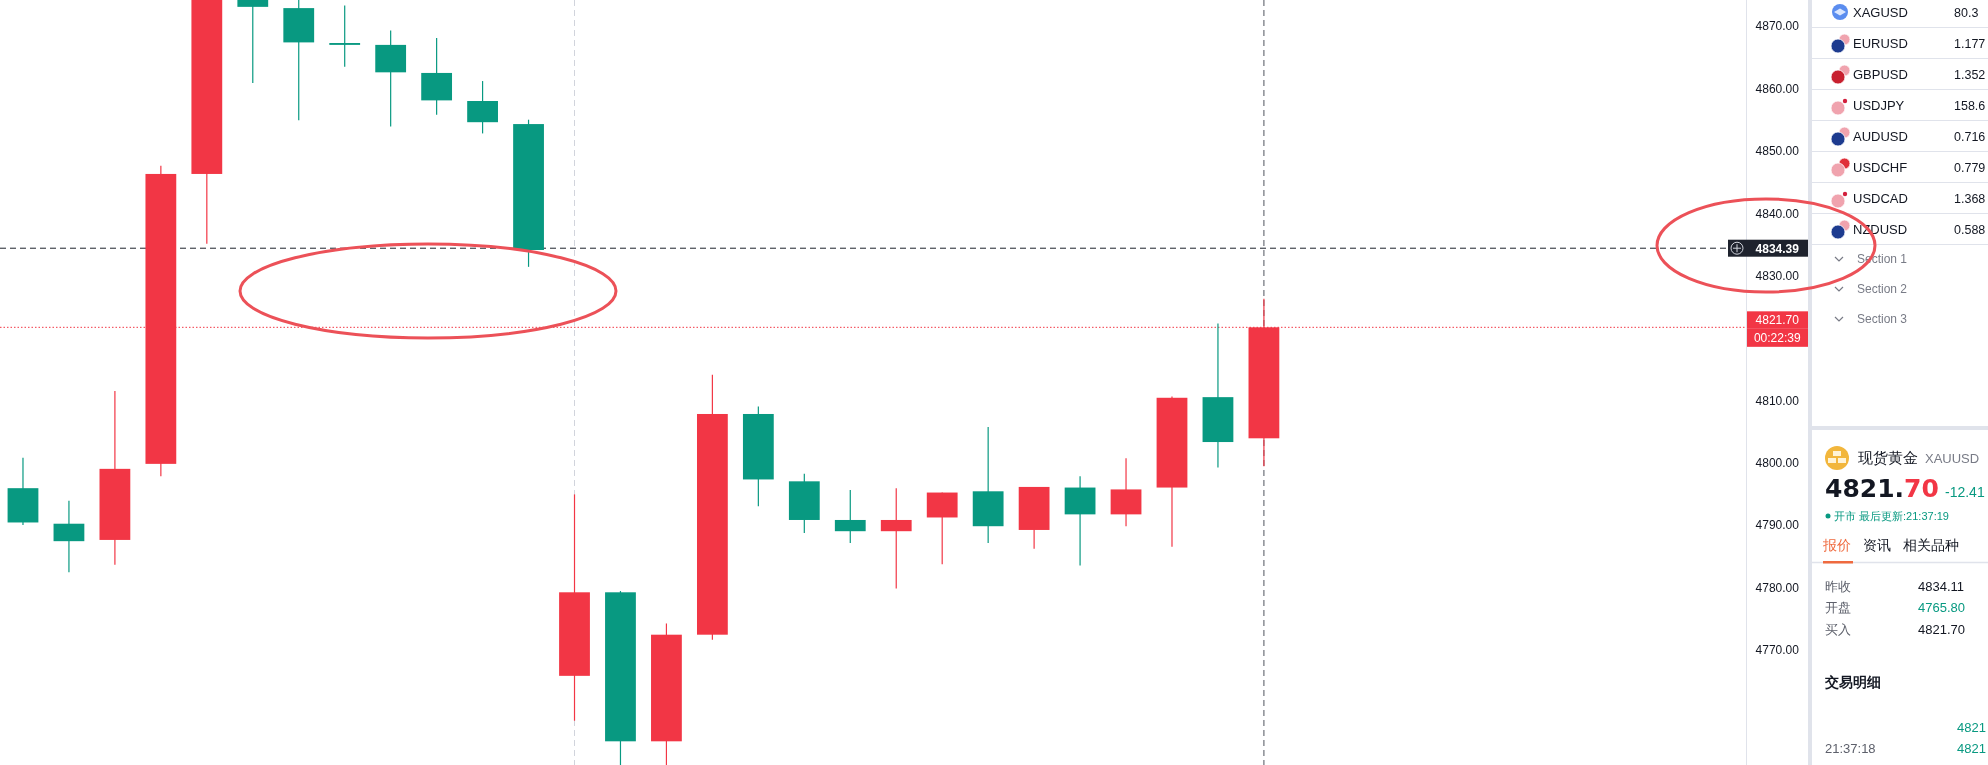  What do you see at coordinates (1970, 105) in the screenshot?
I see `text: 158.6` at bounding box center [1970, 105].